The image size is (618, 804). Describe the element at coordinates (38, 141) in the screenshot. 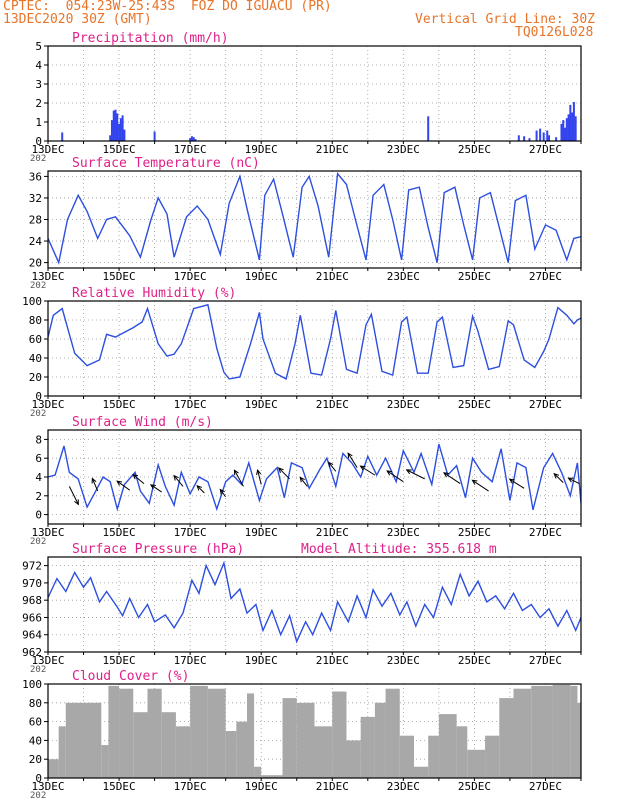

I see `precip-ytick-label: 0` at that location.